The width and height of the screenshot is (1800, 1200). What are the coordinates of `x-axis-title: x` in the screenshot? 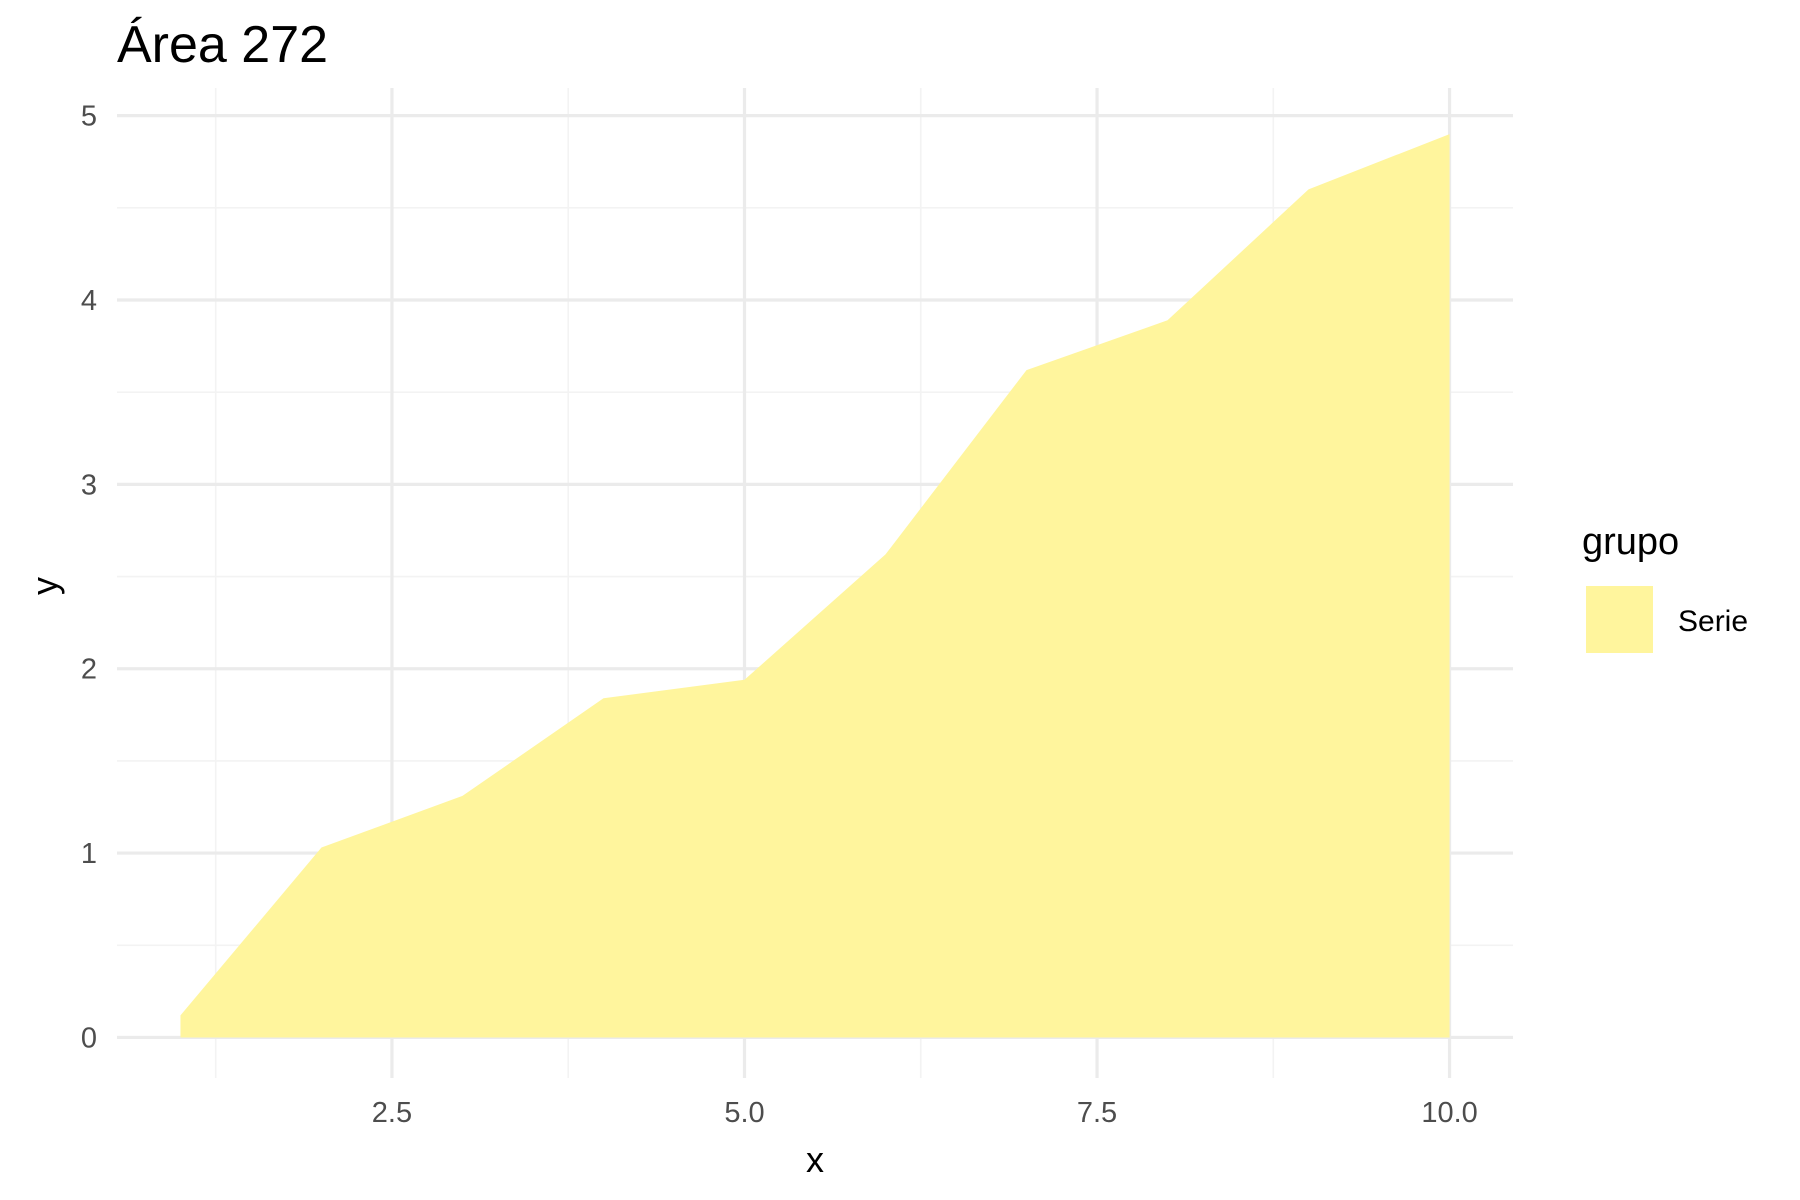 It's located at (815, 1159).